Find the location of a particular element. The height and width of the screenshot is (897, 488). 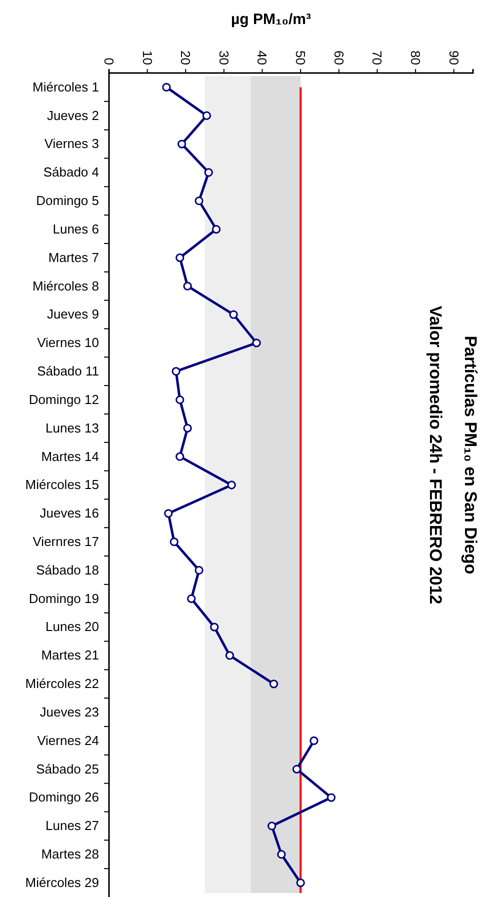

y-tick-label: Sábado 4 is located at coordinates (71, 172).